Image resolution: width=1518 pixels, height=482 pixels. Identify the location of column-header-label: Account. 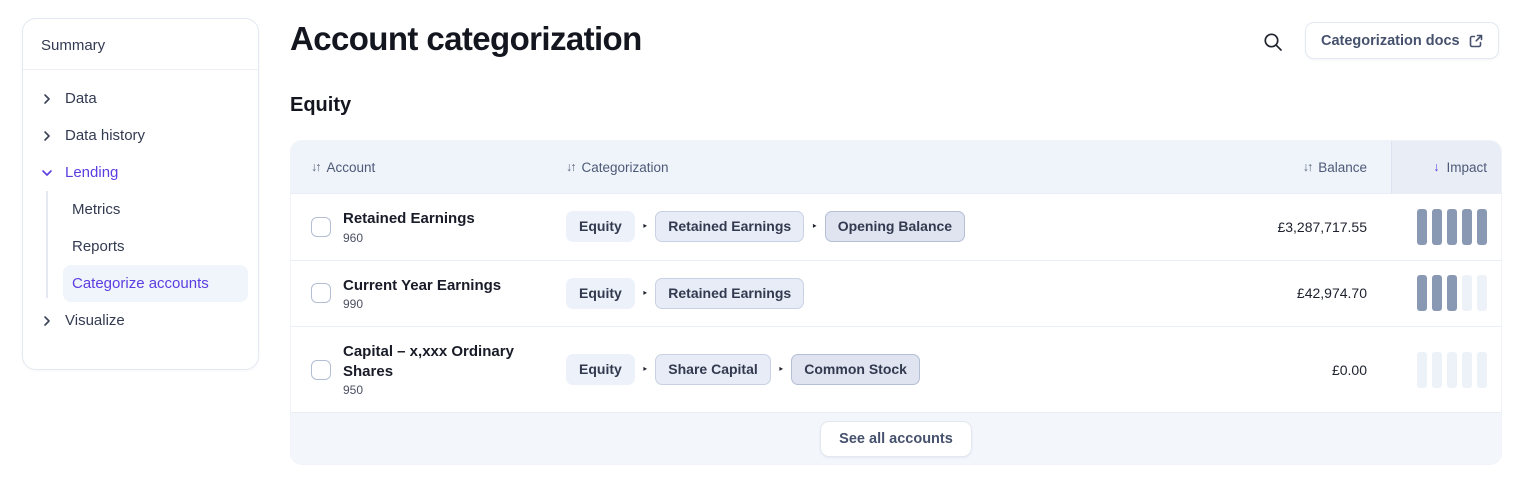
(351, 167).